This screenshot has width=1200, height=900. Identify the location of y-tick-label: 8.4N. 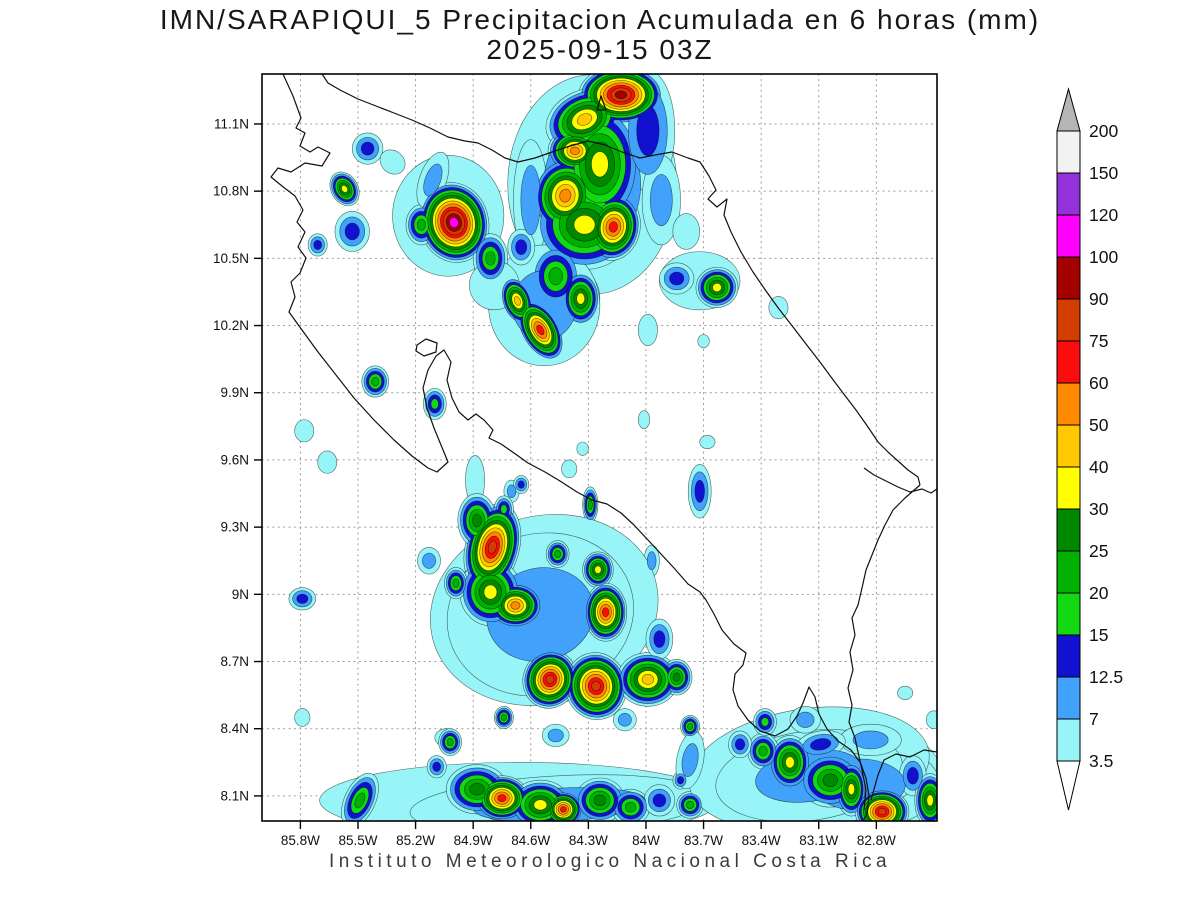
(234, 728).